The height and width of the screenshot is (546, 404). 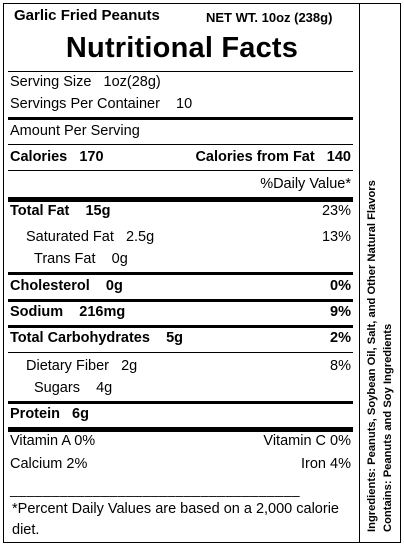 I want to click on servings-per-container-row: Servings Per Container 10, so click(x=180, y=104).